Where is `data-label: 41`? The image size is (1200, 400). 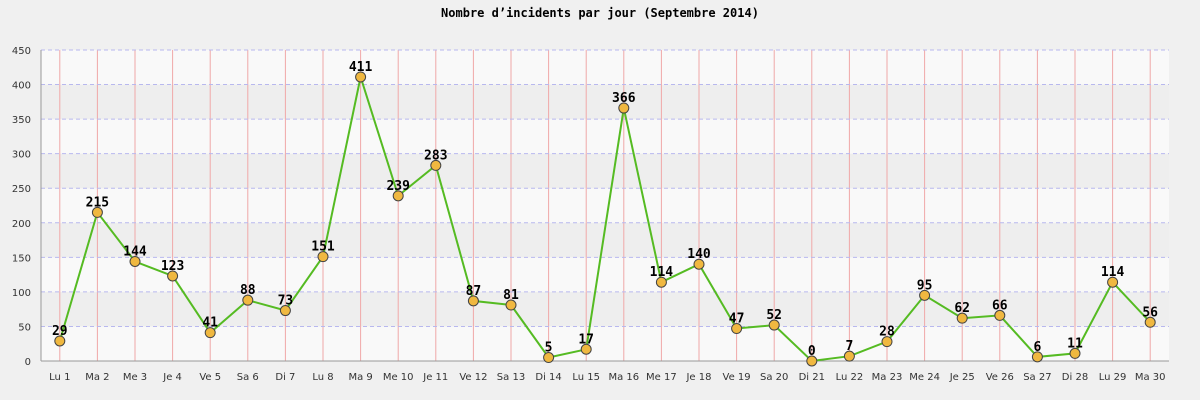
data-label: 41 is located at coordinates (210, 323).